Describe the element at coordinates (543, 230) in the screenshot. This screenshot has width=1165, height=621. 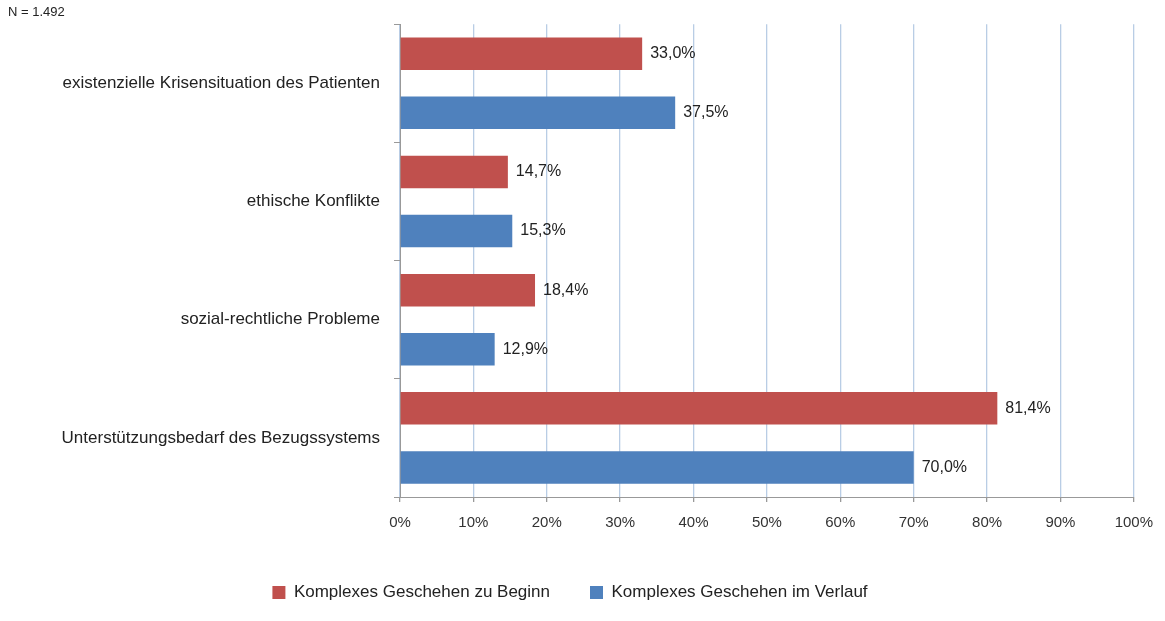
I see `data-label: 15,3%` at that location.